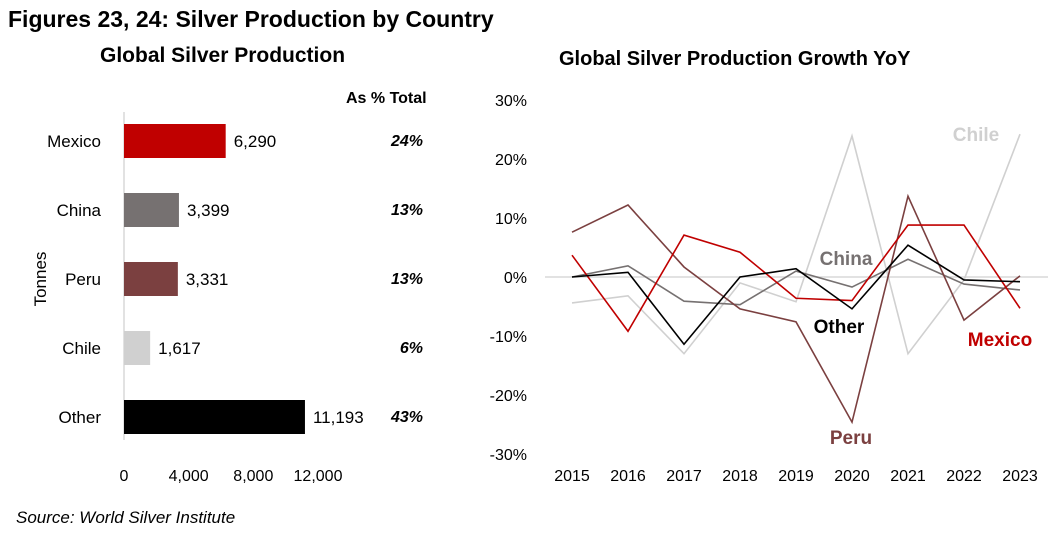  What do you see at coordinates (126, 517) in the screenshot?
I see `source-note: Source: World Silver Institute` at bounding box center [126, 517].